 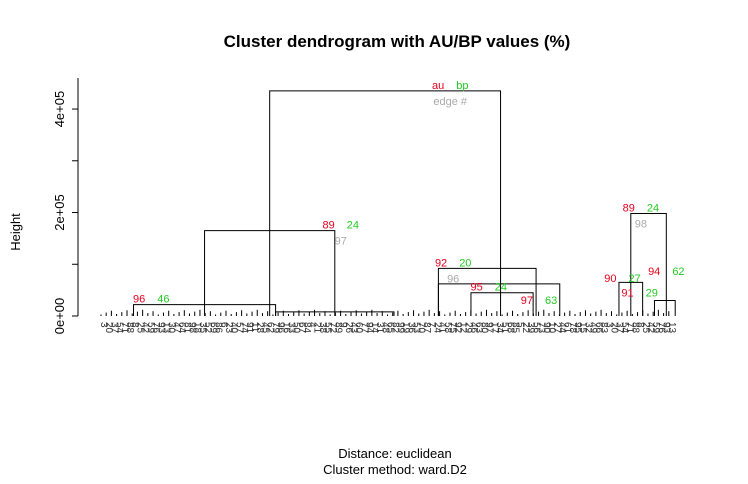 What do you see at coordinates (457, 328) in the screenshot?
I see `leaf-label: 92` at bounding box center [457, 328].